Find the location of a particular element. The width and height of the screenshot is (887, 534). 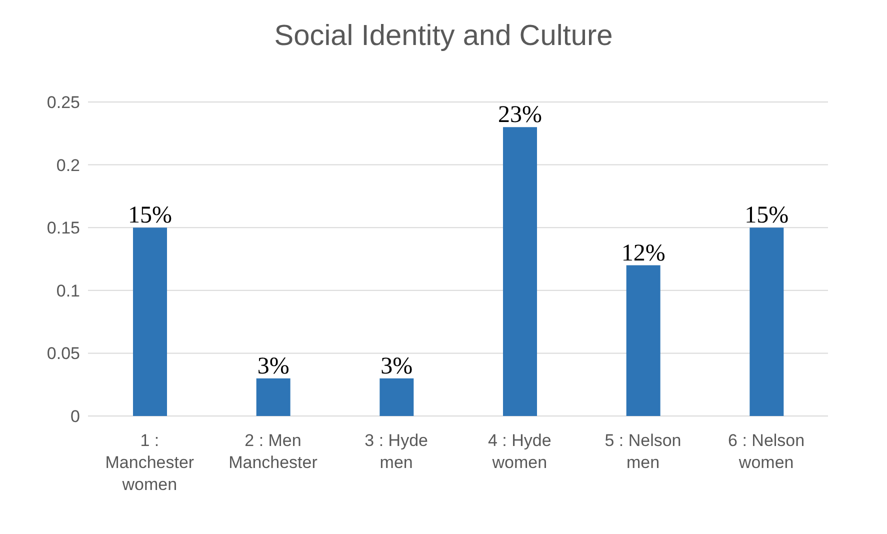

y-tick-label: 0.2 is located at coordinates (68, 165).